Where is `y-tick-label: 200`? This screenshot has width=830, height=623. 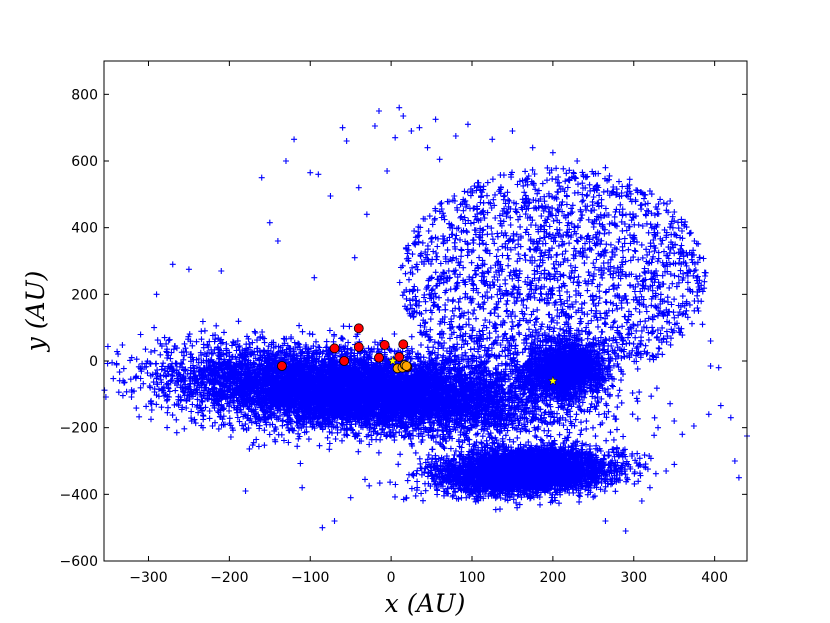 y-tick-label: 200 is located at coordinates (84, 295).